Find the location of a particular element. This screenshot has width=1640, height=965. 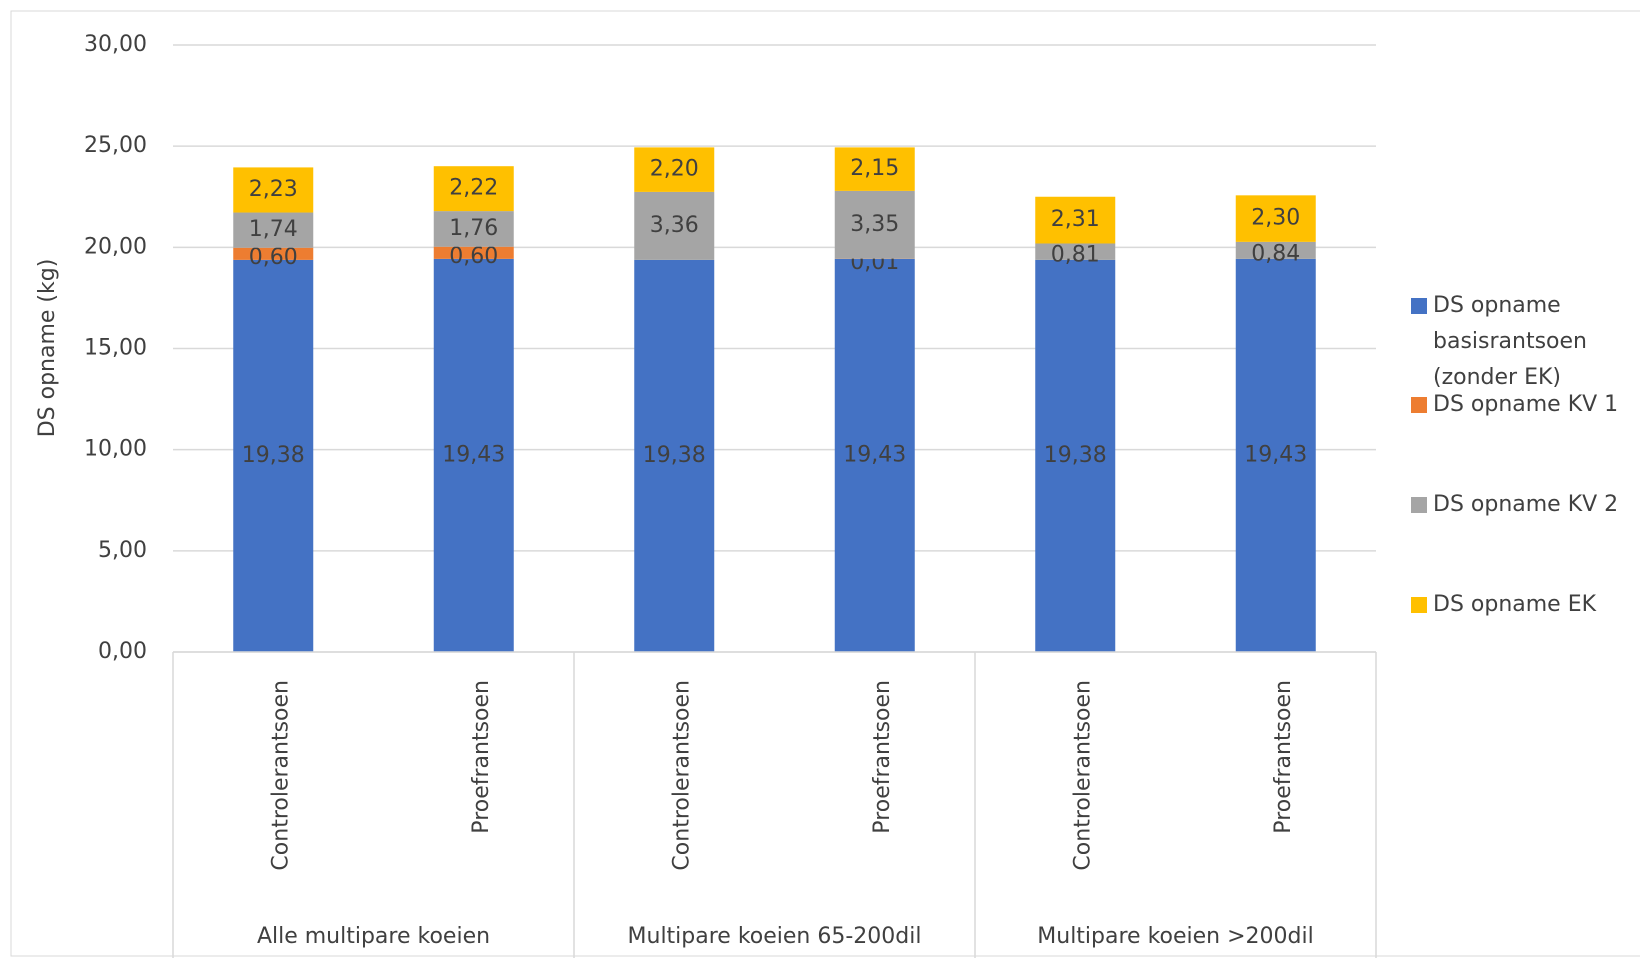

legend-label: DS opname basisrantsoen (zonder EK) is located at coordinates (1510, 341).